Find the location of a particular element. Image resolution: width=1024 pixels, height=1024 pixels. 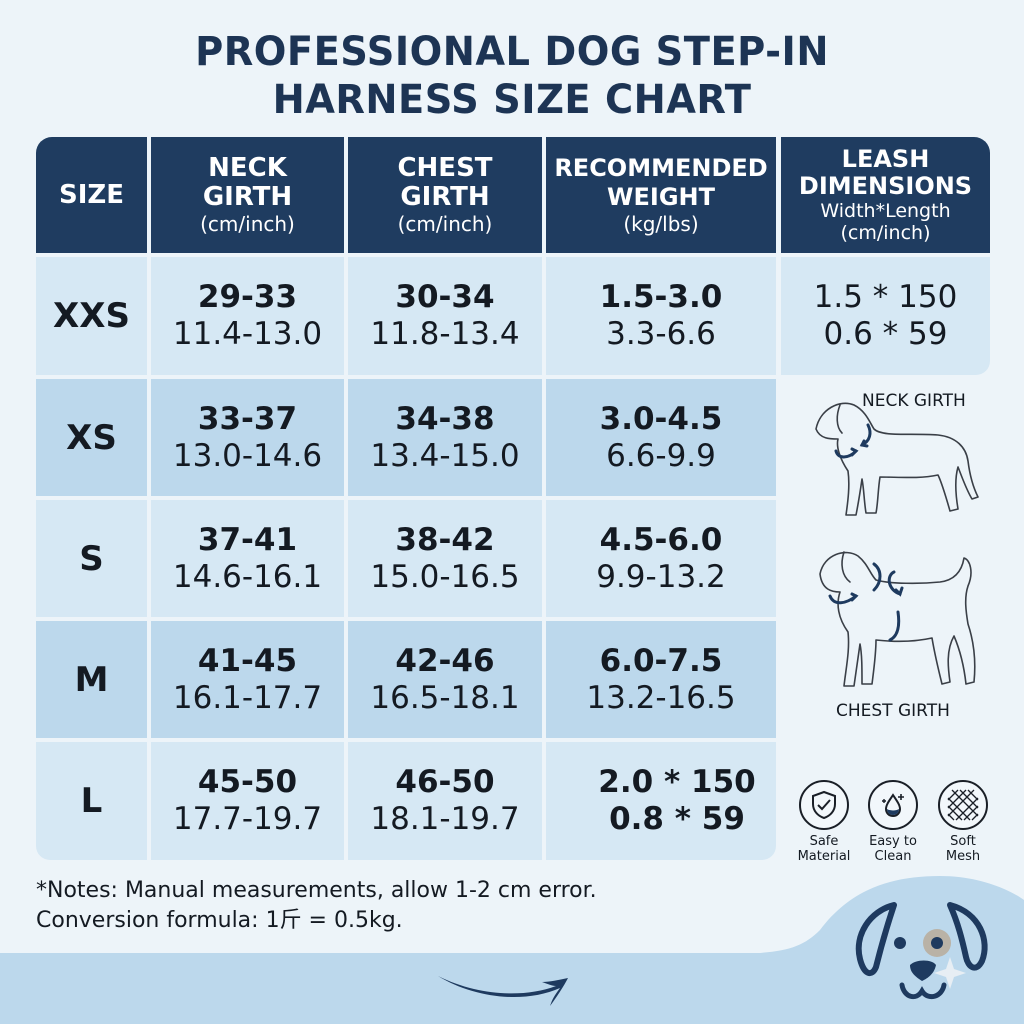

table-row-xxs-size: XXS is located at coordinates (91, 316).